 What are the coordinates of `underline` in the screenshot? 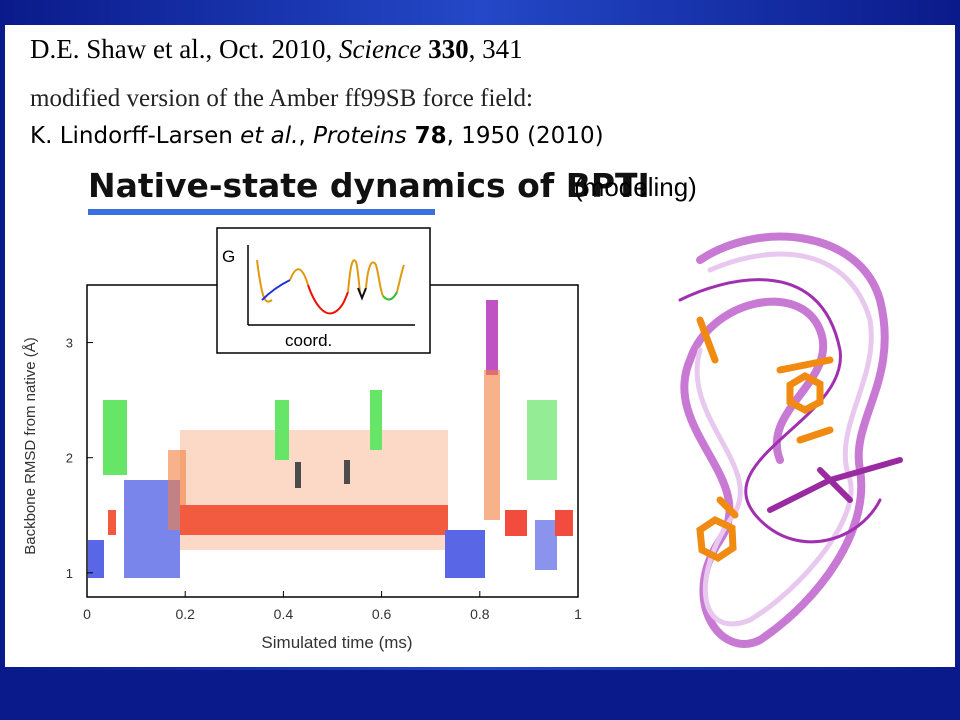 It's located at (261, 212).